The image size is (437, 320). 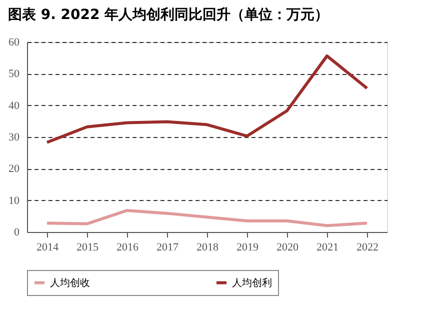 I want to click on x-tick-label: 2017, so click(x=167, y=248).